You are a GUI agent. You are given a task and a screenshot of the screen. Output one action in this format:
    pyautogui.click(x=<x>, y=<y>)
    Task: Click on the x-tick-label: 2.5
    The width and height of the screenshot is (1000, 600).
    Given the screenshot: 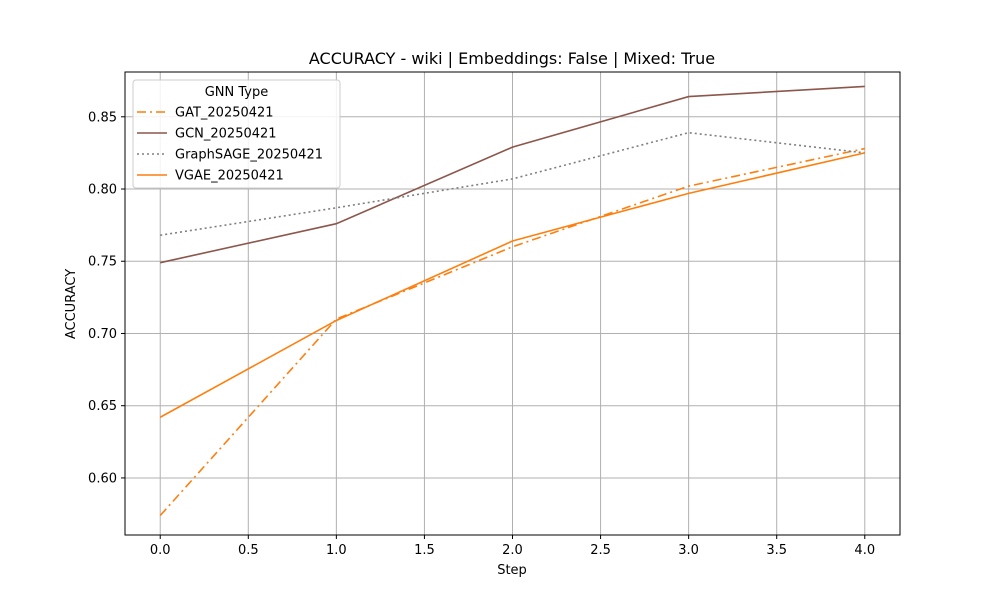 What is the action you would take?
    pyautogui.click(x=600, y=550)
    